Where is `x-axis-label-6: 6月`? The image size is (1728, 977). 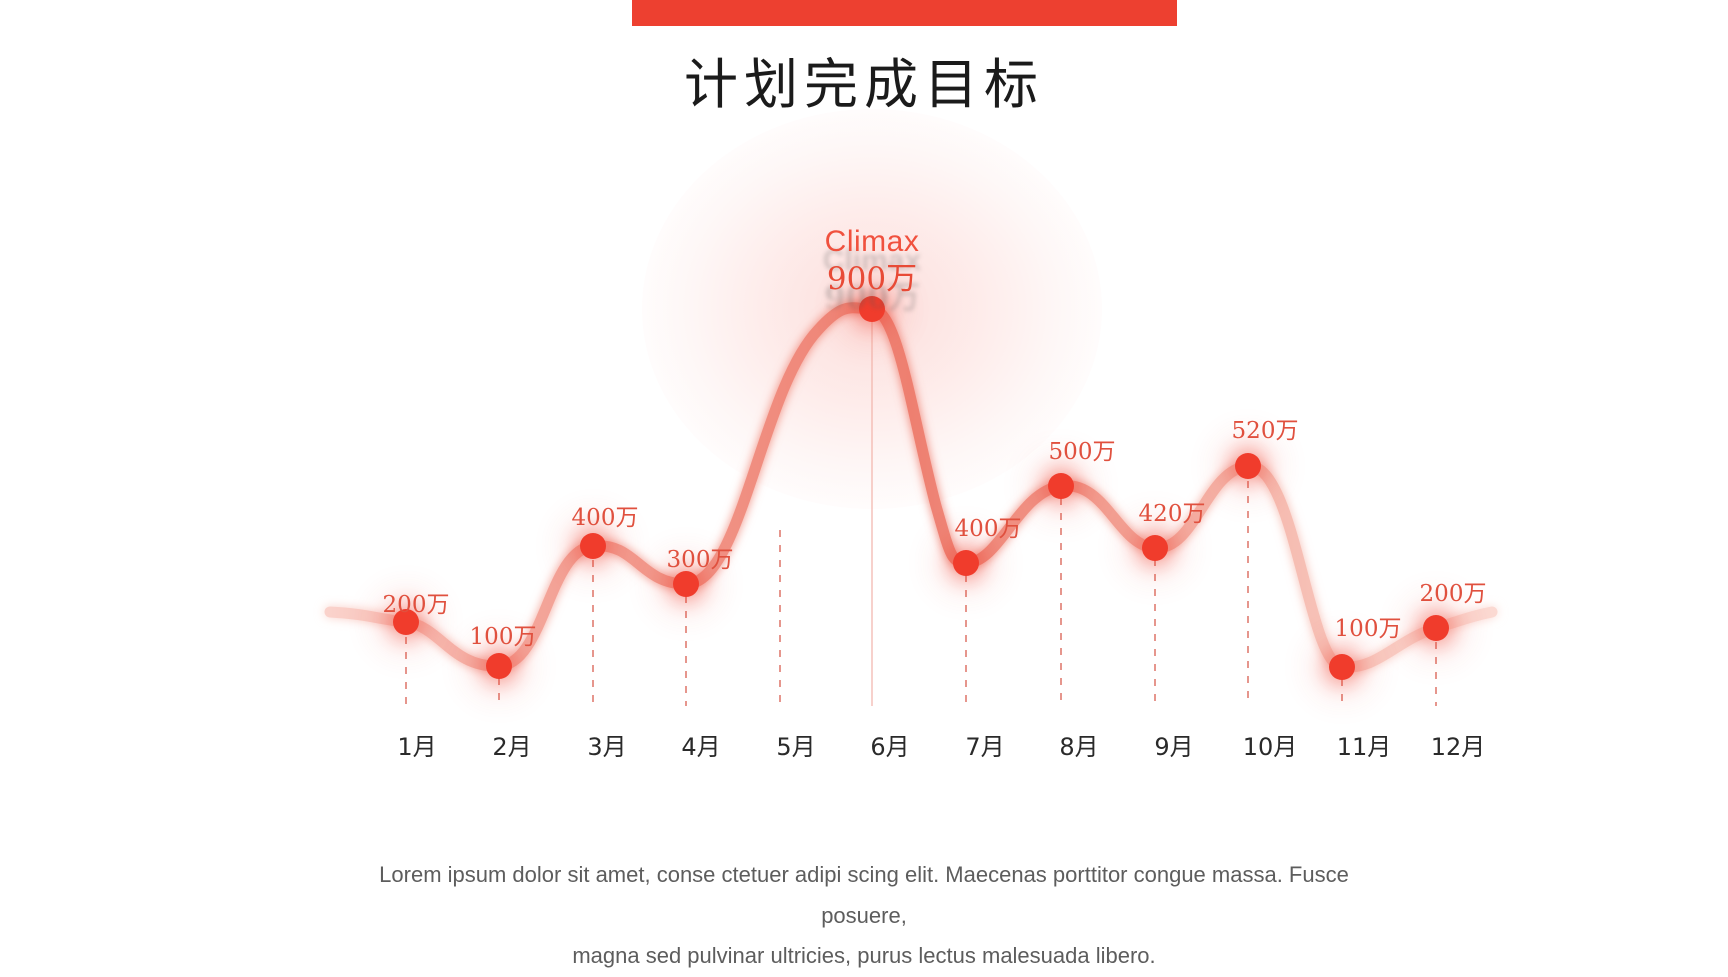
x-axis-label-6: 6月 is located at coordinates (890, 747).